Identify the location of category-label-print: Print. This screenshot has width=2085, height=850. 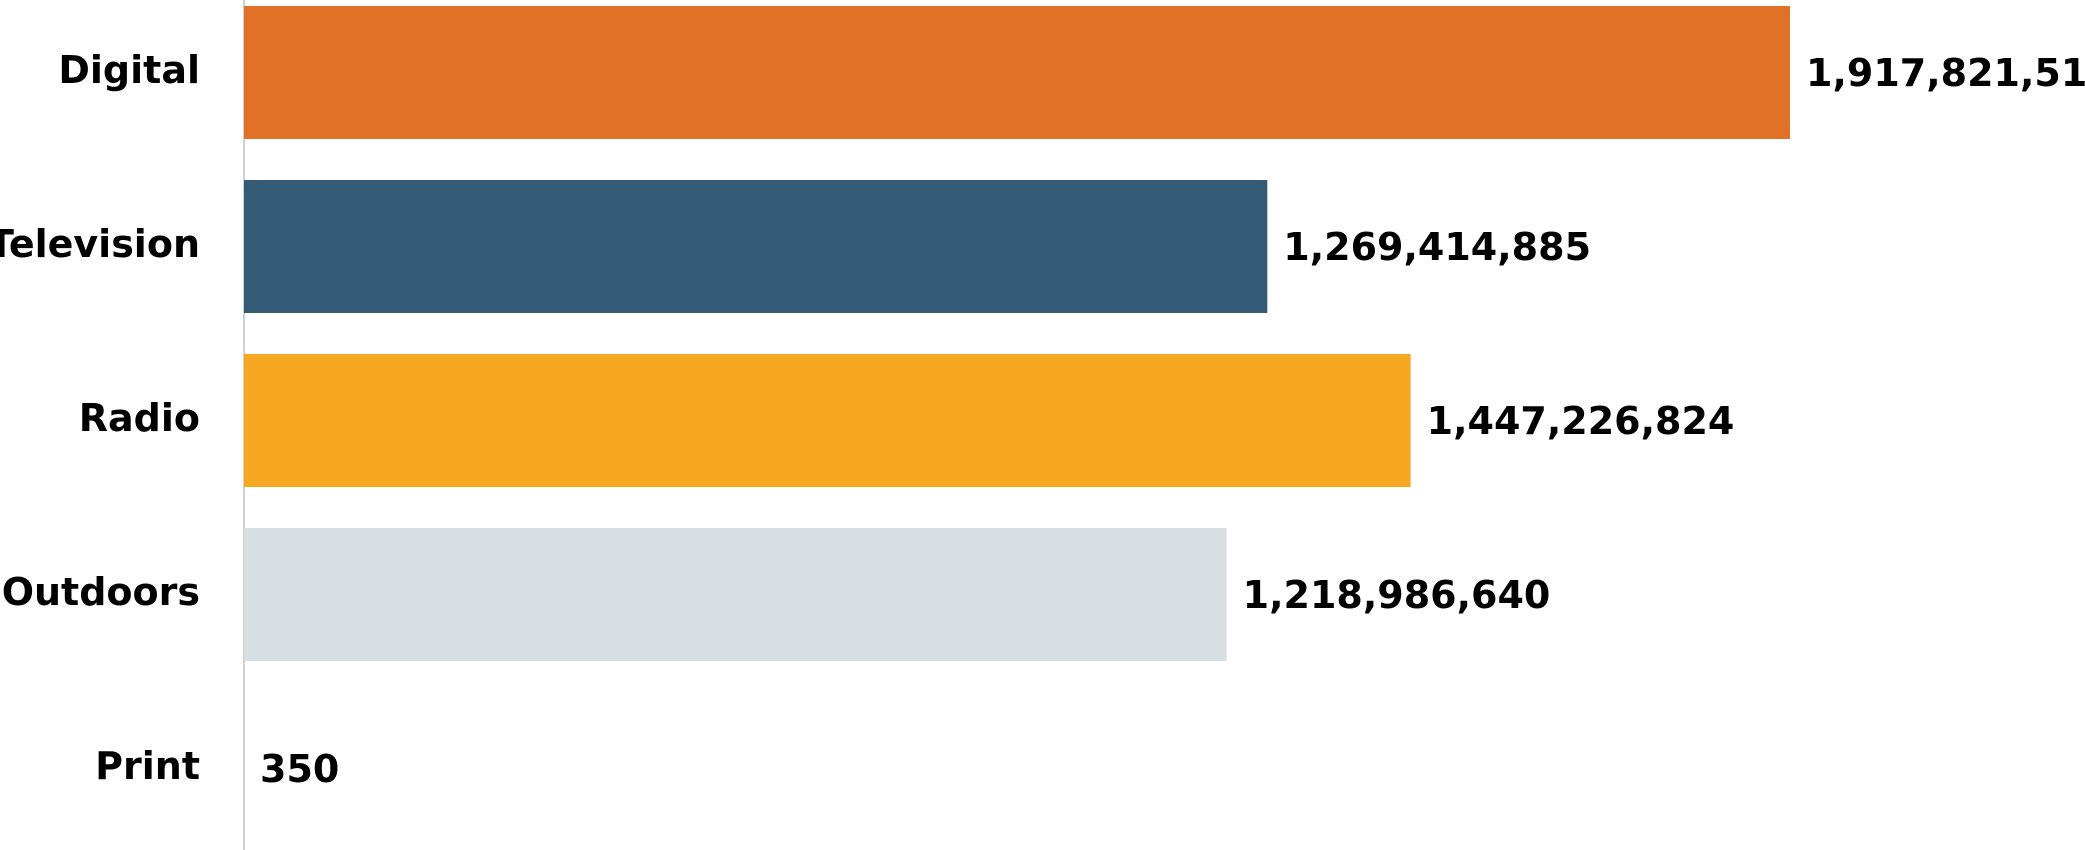
(147, 766).